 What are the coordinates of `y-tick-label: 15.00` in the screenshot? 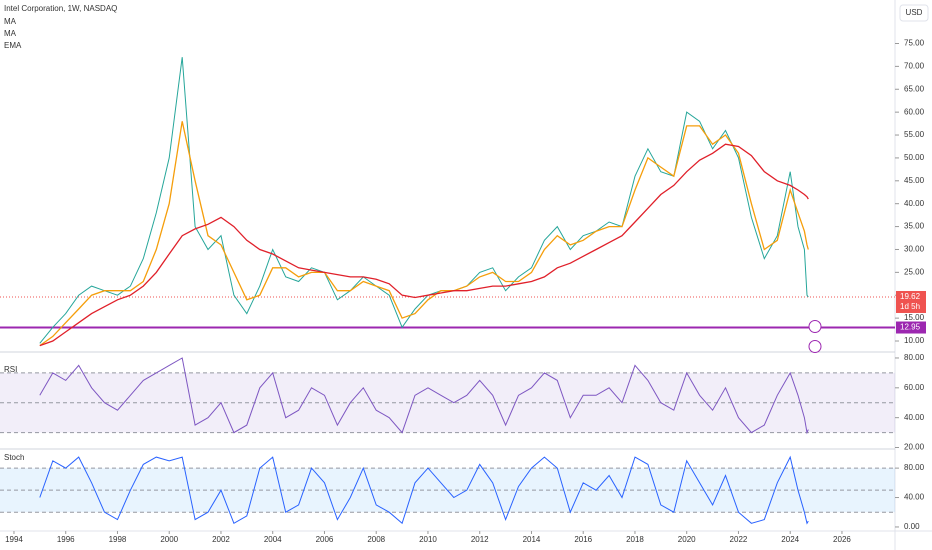 It's located at (914, 317).